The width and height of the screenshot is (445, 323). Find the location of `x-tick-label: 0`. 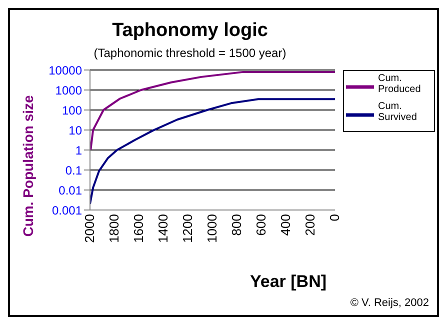

x-tick-label: 0 is located at coordinates (334, 218).